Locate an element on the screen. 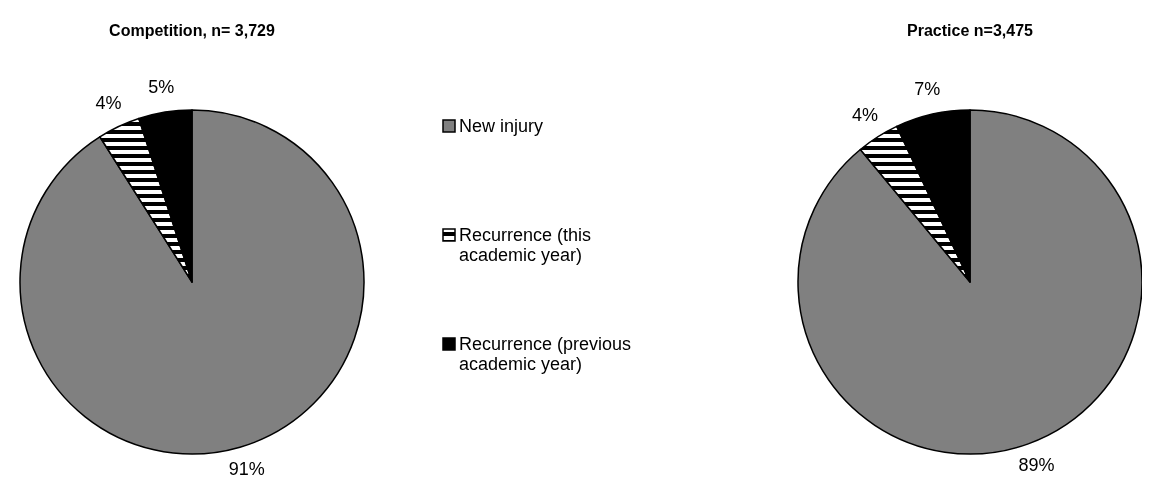 This screenshot has width=1150, height=496. data-label: 91% is located at coordinates (246, 468).